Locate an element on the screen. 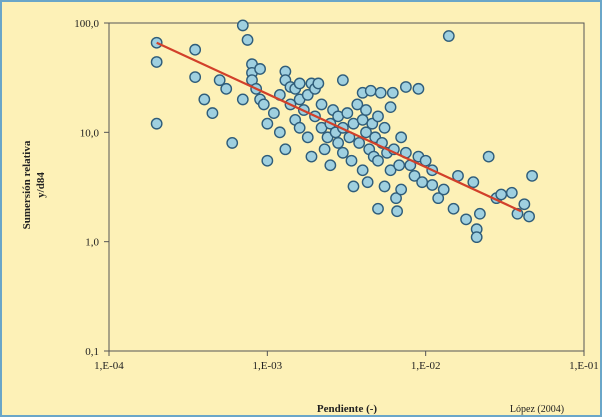 The image size is (602, 419). x-tick-label: 1,E-03 is located at coordinates (268, 366).